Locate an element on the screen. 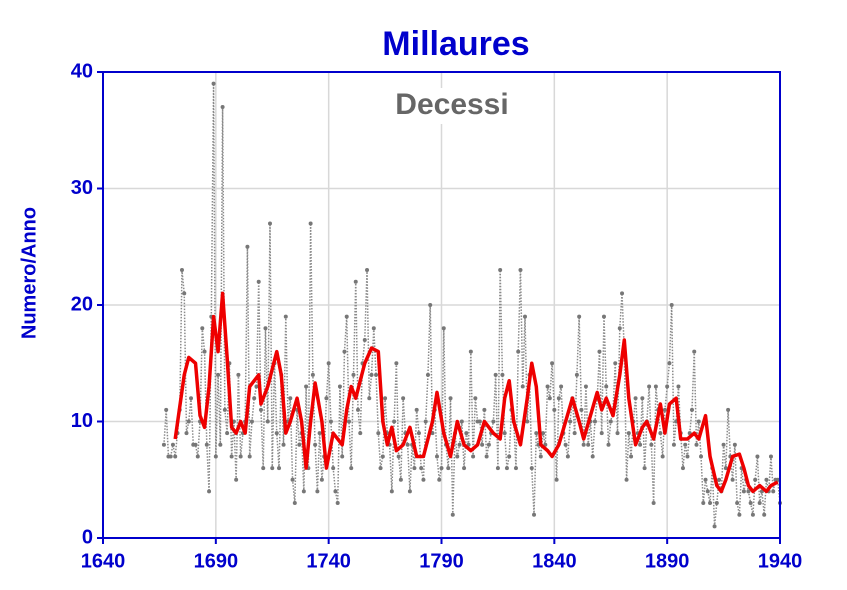 This screenshot has width=847, height=590. annotation-bg is located at coordinates (452, 106).